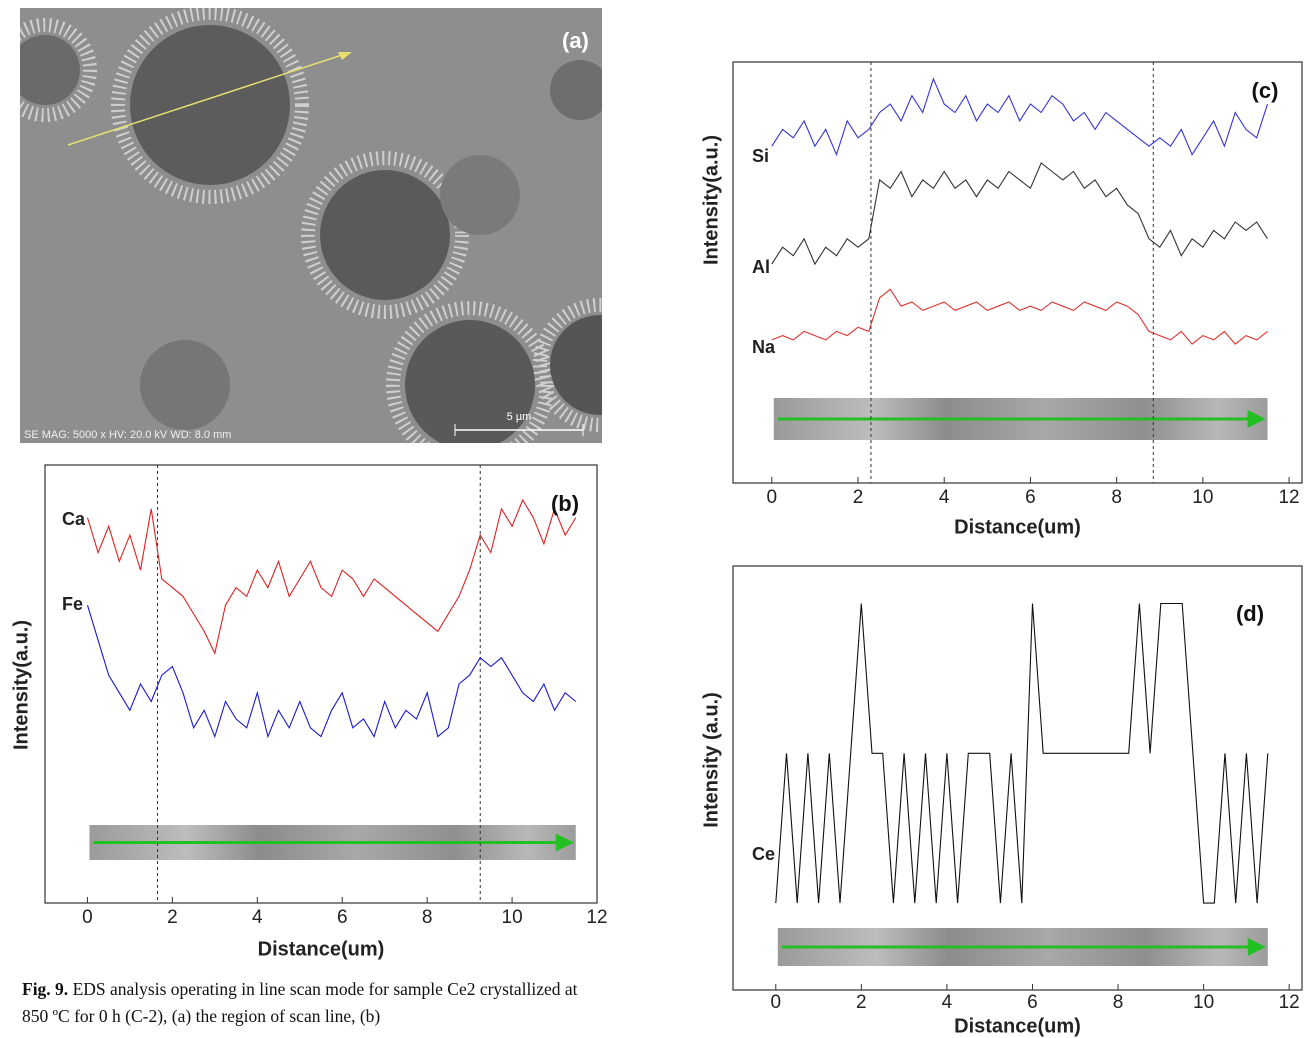  What do you see at coordinates (575, 40) in the screenshot?
I see `image-label: (a)` at bounding box center [575, 40].